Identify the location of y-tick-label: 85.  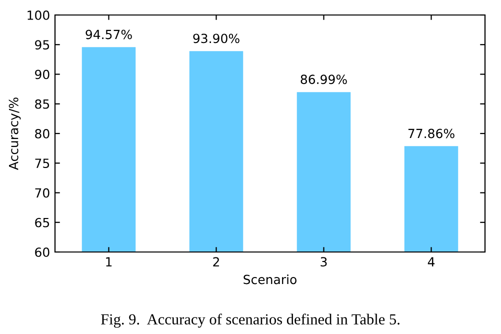
(42, 104).